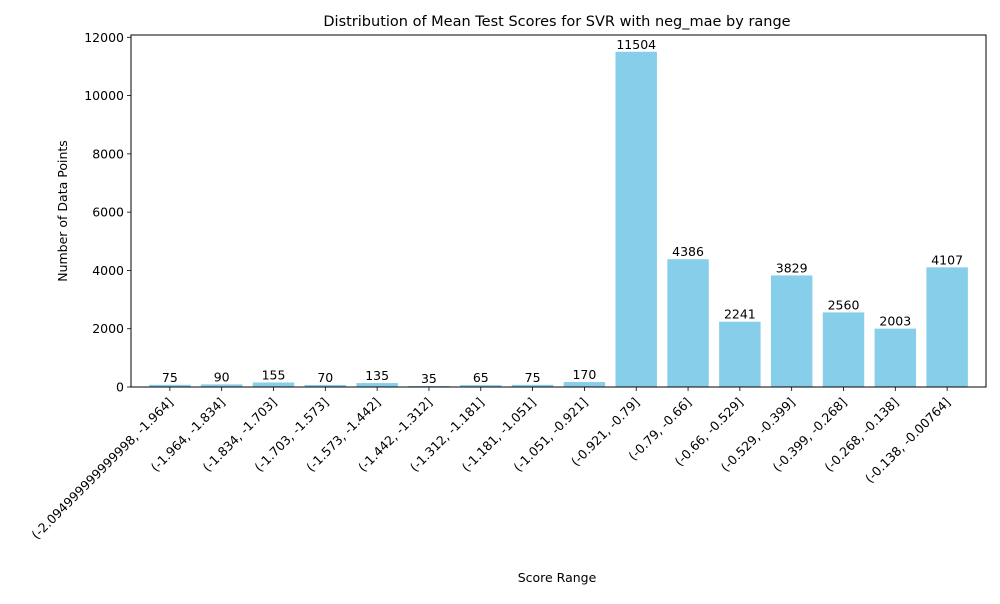 Image resolution: width=1000 pixels, height=604 pixels. Describe the element at coordinates (377, 375) in the screenshot. I see `data-label: 135` at that location.